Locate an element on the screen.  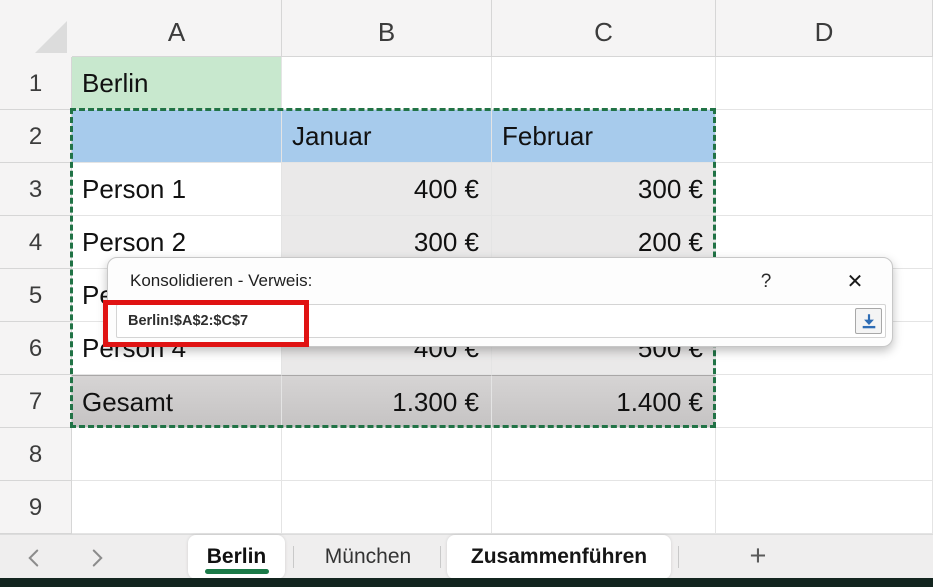
add-sheet-button: + is located at coordinates (758, 556).